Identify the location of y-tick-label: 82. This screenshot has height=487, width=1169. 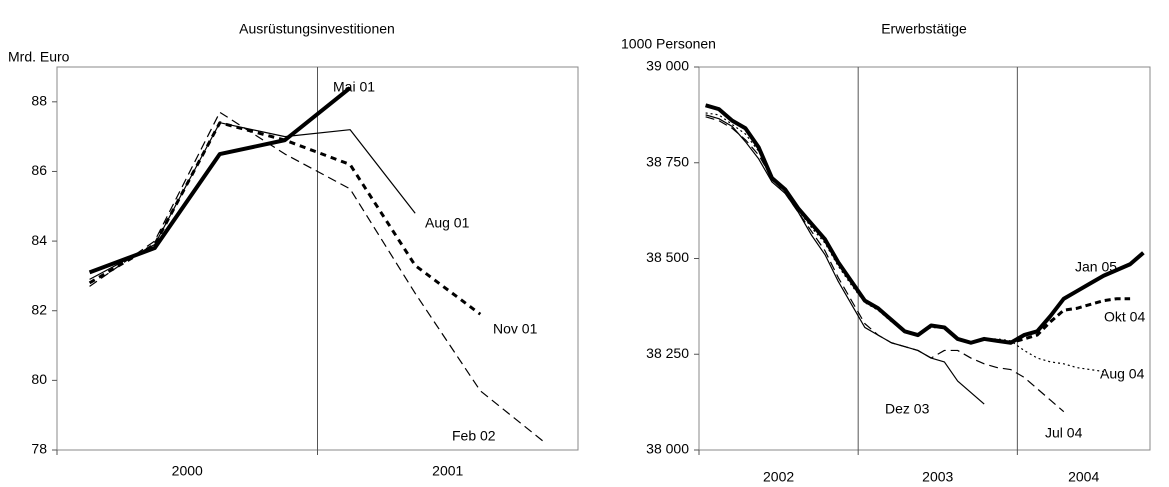
(39, 309).